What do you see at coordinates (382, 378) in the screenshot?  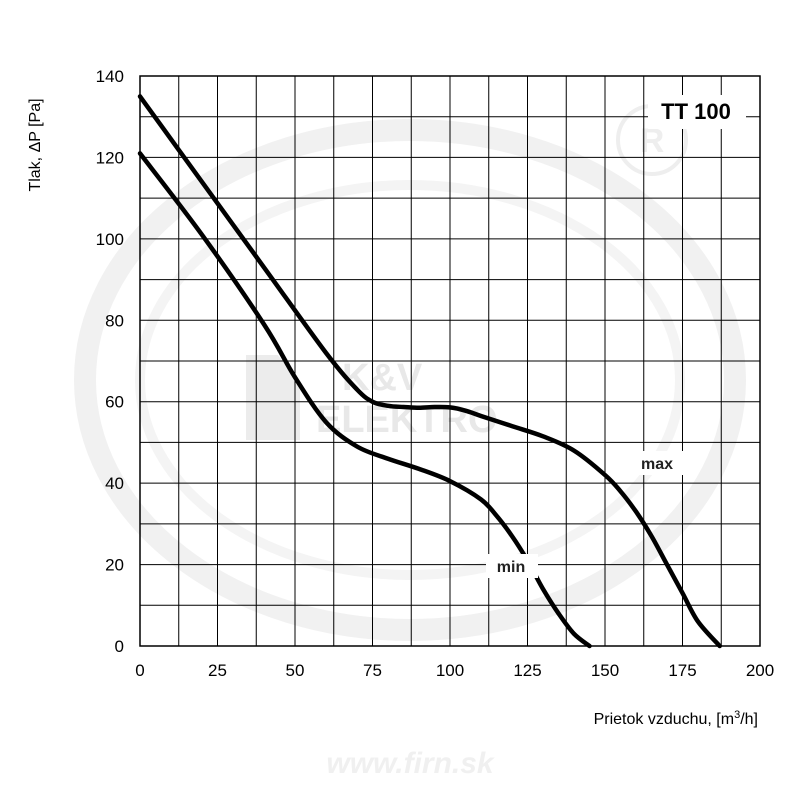 I see `watermark-brand: K&V` at bounding box center [382, 378].